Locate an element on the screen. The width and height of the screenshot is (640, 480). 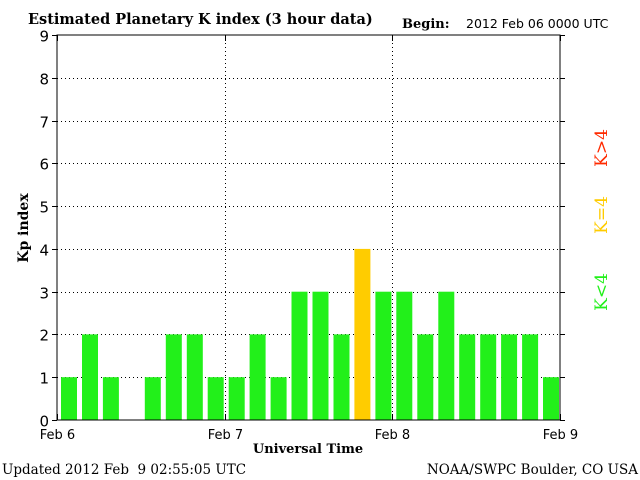
y-tick-label: 6 is located at coordinates (44, 165).